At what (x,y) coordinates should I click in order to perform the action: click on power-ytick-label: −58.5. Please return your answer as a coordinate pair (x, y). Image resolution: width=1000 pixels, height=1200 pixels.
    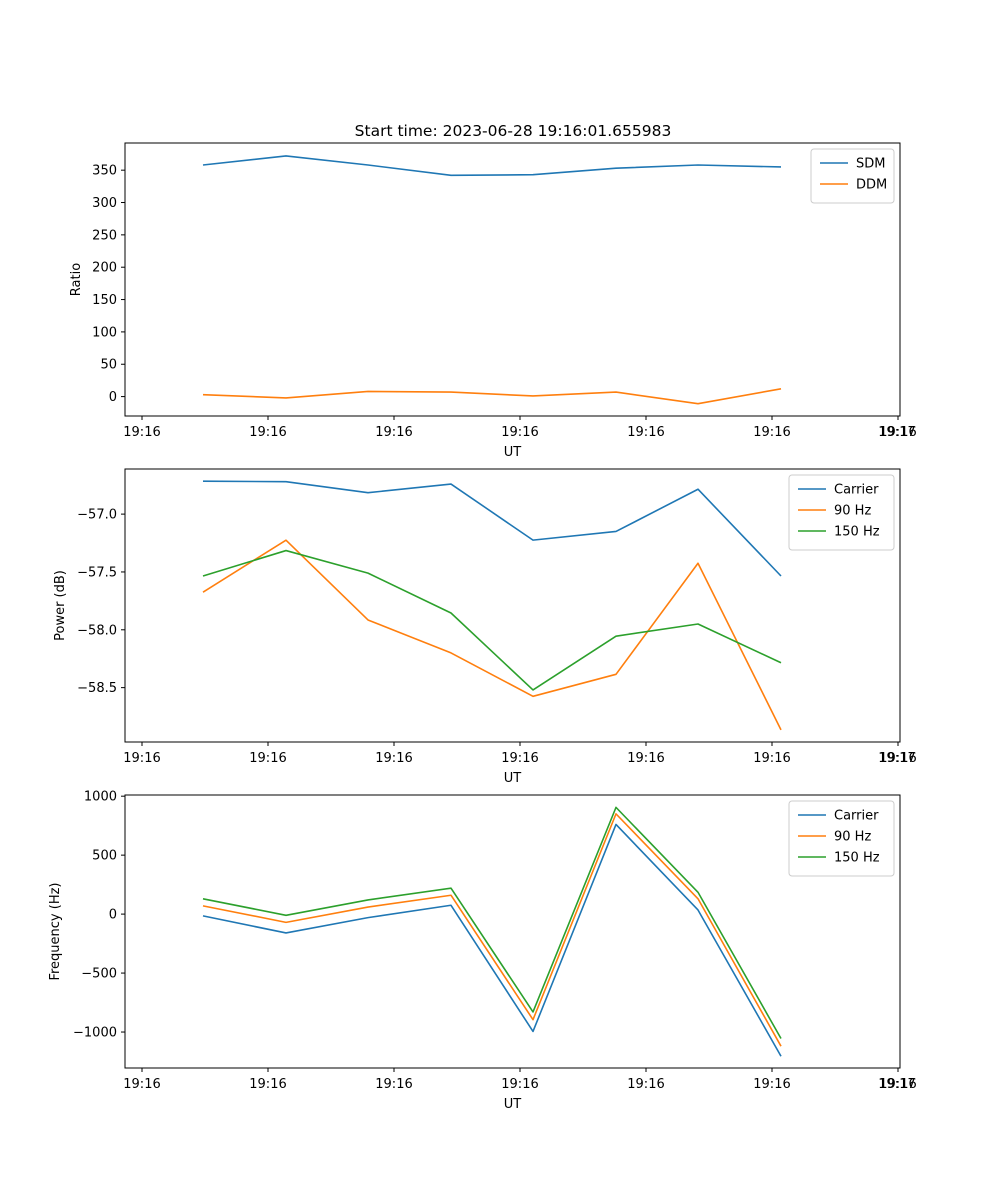
    Looking at the image, I should click on (97, 688).